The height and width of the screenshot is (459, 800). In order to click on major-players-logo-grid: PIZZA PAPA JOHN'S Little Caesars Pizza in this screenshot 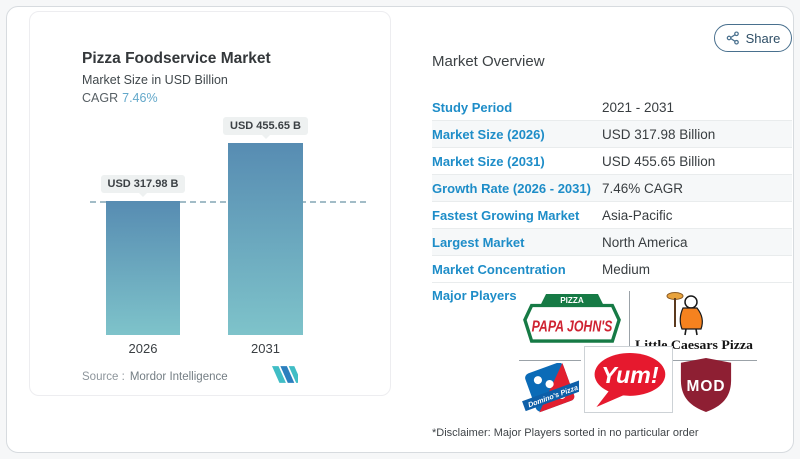, I will do `click(636, 351)`.